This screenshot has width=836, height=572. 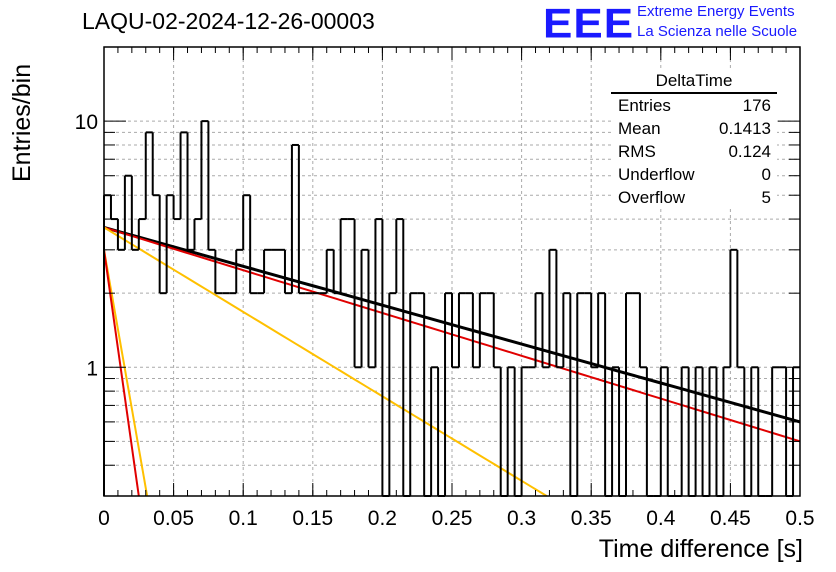 What do you see at coordinates (745, 128) in the screenshot?
I see `stats-value: 0.1413` at bounding box center [745, 128].